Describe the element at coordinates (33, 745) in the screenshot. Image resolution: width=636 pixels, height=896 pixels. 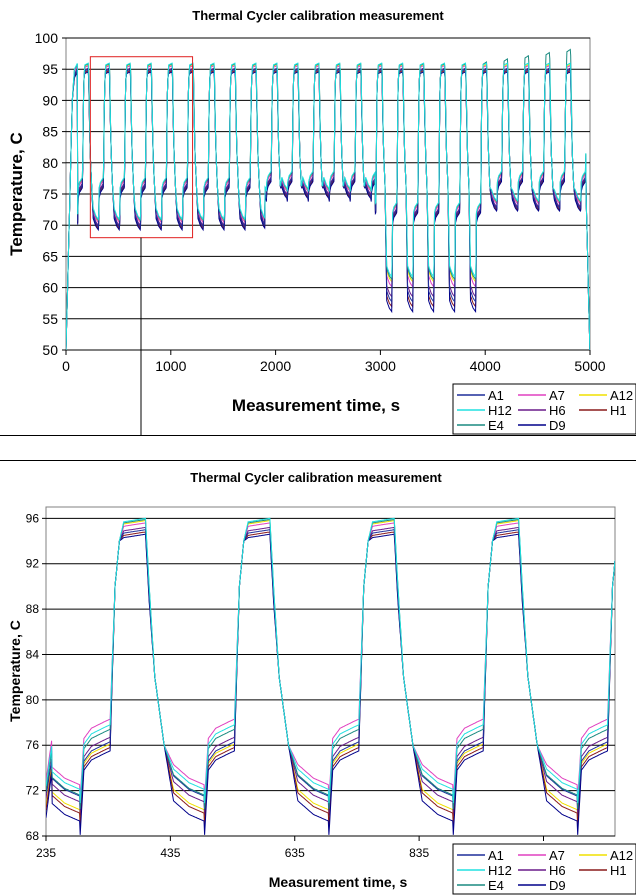
I see `y-tick-label: 76` at that location.